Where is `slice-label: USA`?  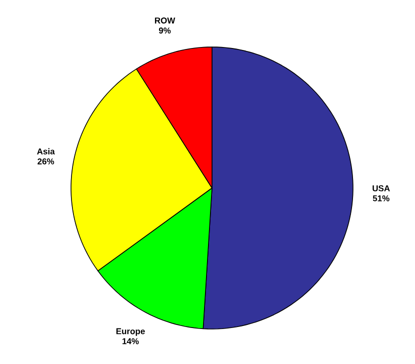
slice-label: USA is located at coordinates (381, 188).